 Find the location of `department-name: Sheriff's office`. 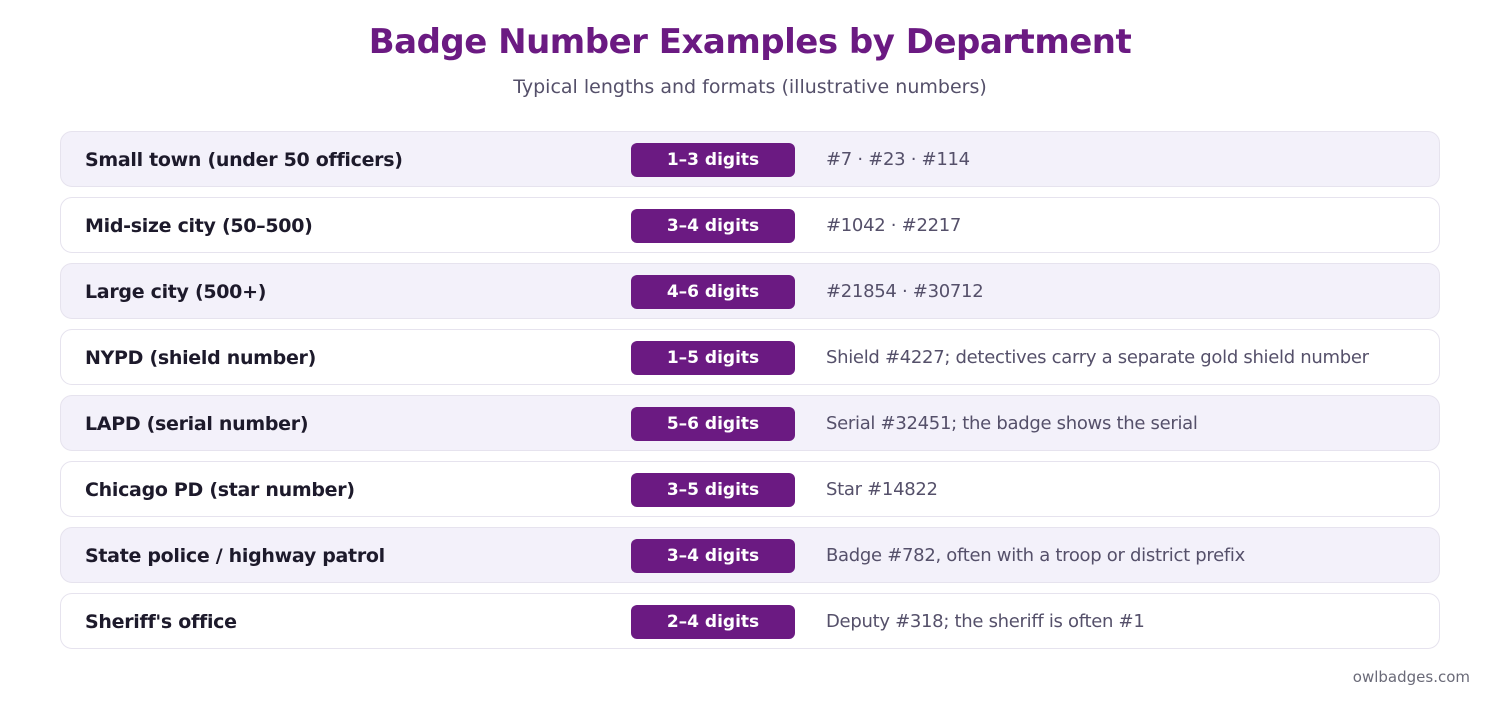

department-name: Sheriff's office is located at coordinates (161, 622).